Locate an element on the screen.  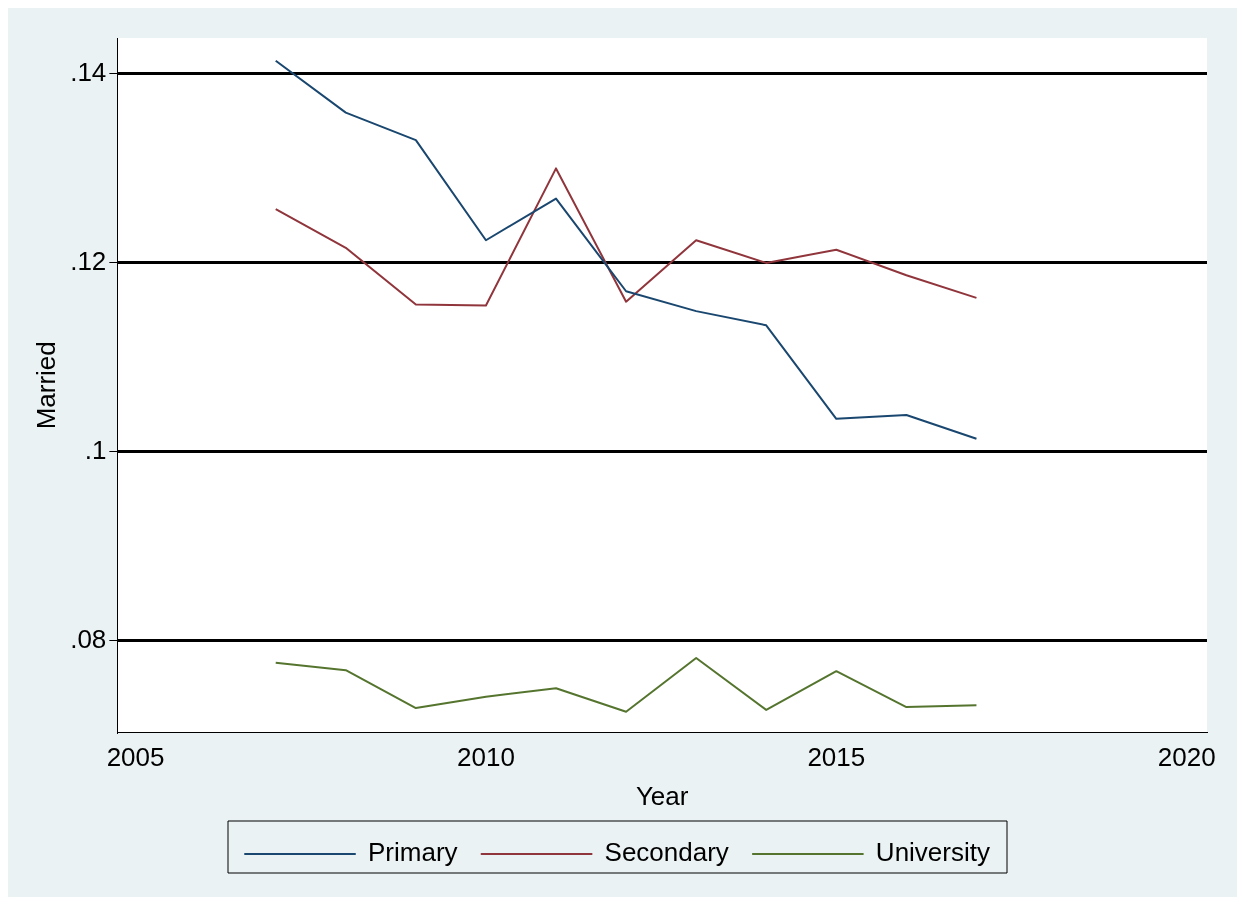
y-tick-label: .12 is located at coordinates (88, 261).